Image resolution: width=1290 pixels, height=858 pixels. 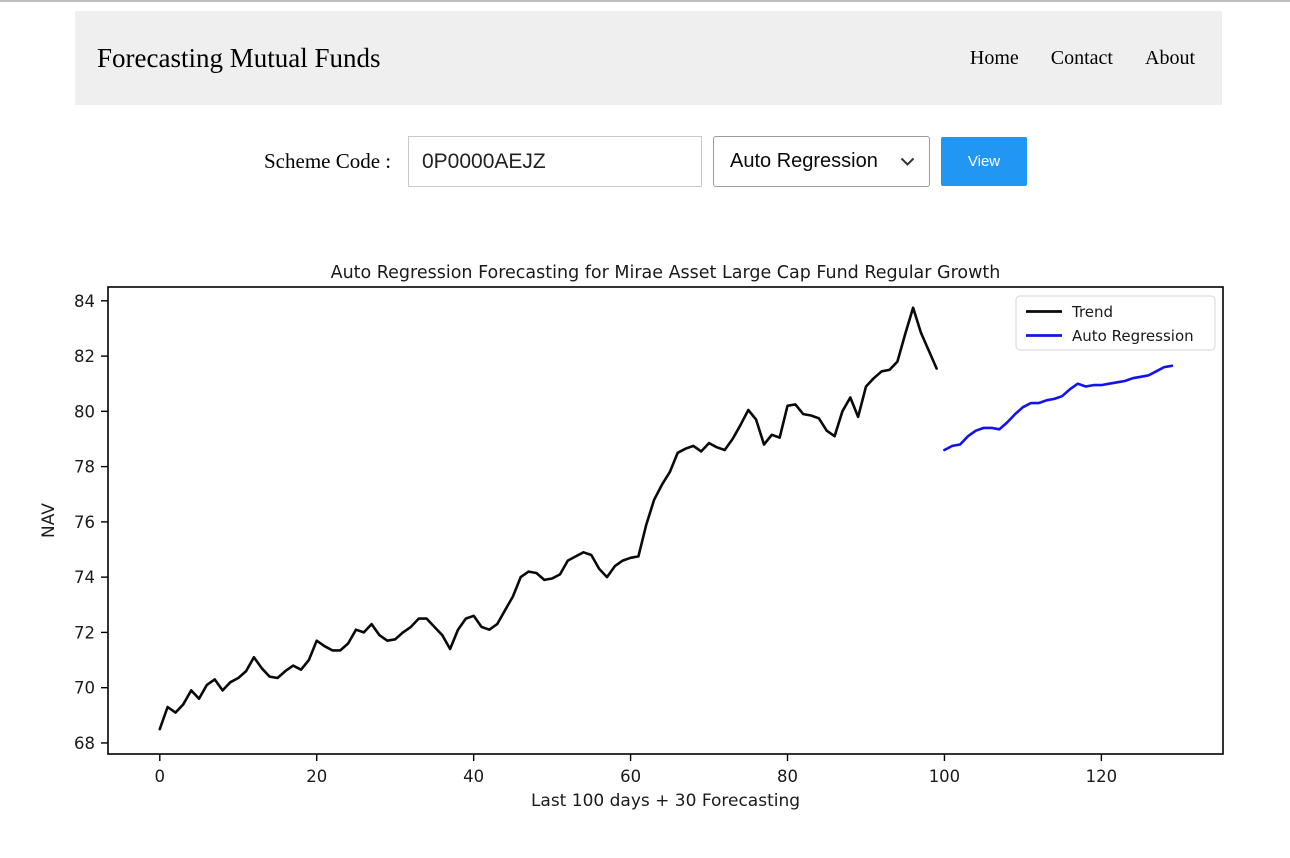 I want to click on chevron-down-icon, so click(x=907, y=161).